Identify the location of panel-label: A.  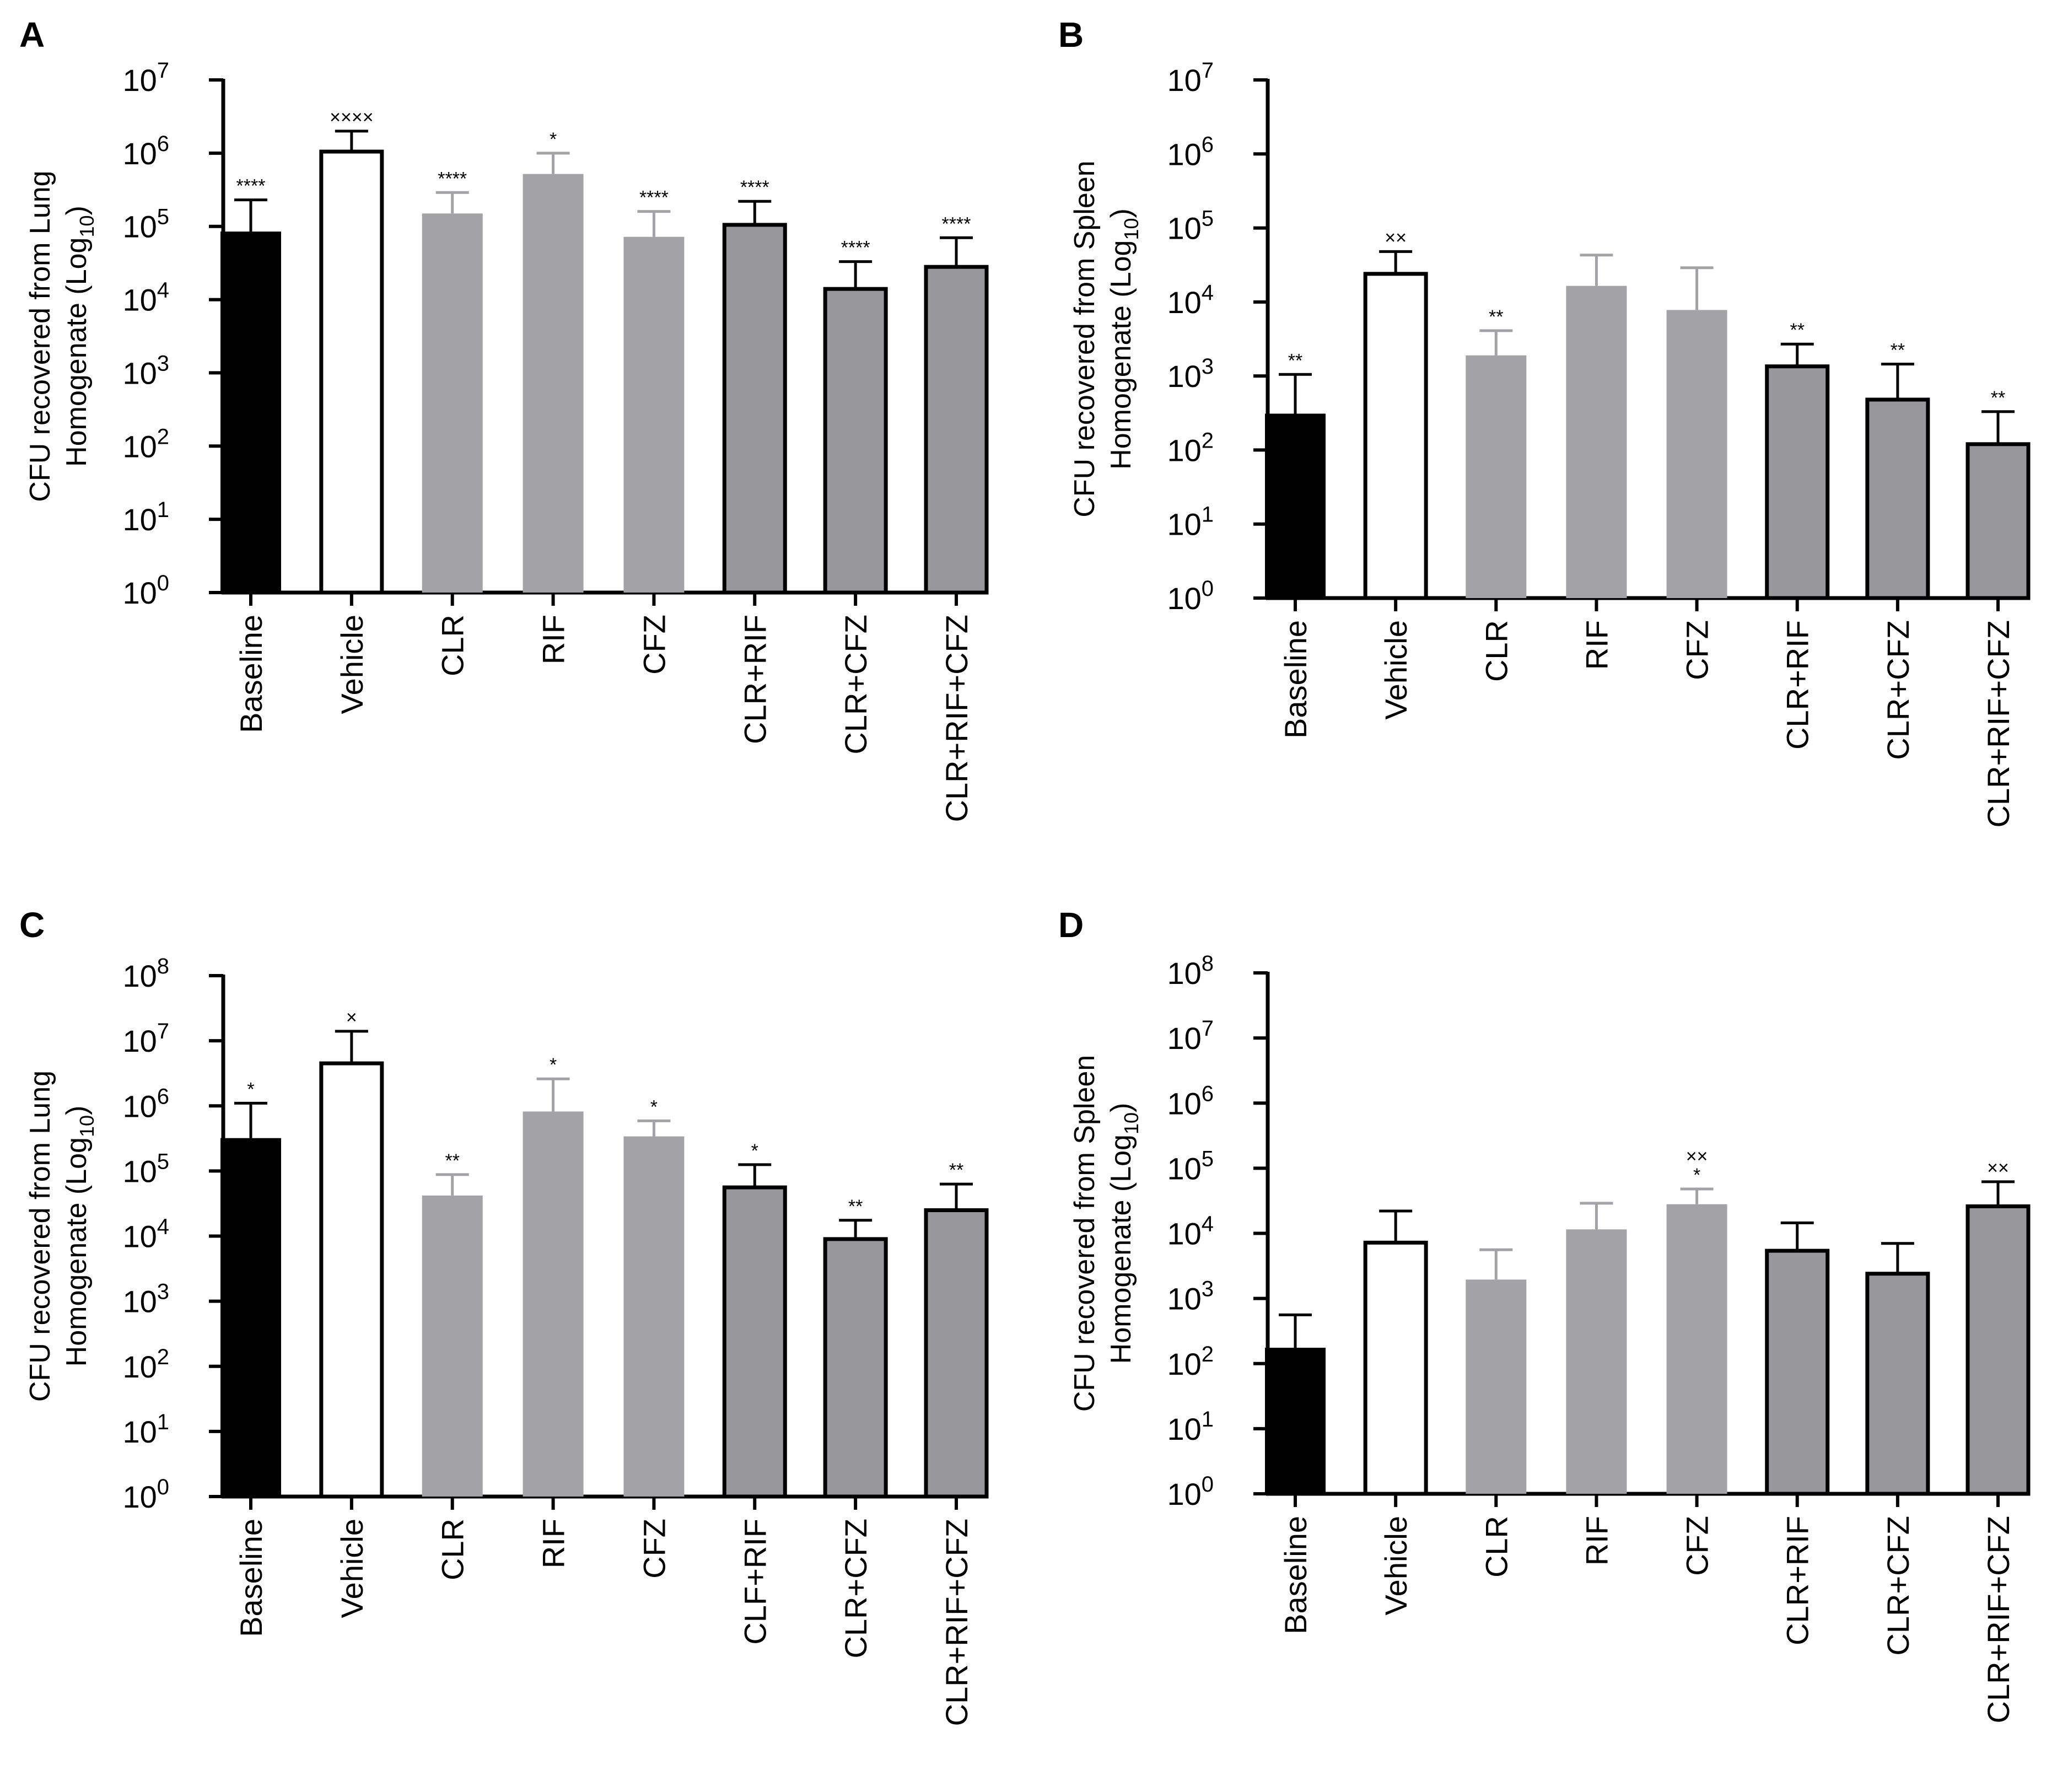
(32, 35).